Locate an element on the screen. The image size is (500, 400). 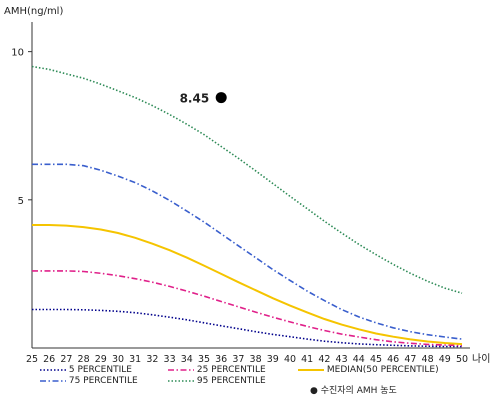
x-tick-label: 30 is located at coordinates (118, 359).